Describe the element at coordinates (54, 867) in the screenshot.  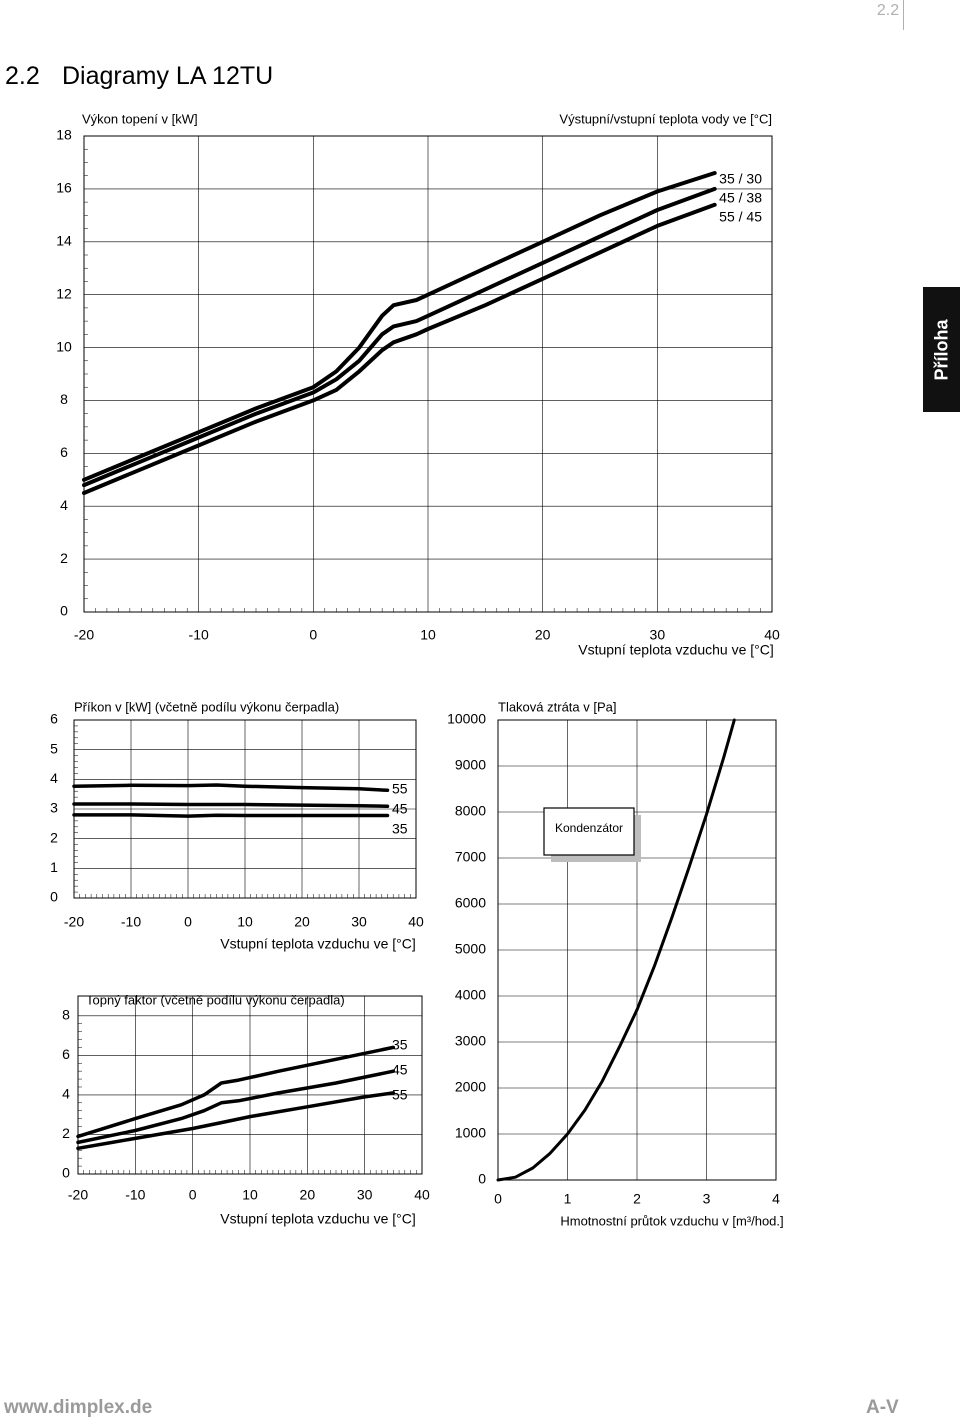
I see `power-y-tick-label: 1` at that location.